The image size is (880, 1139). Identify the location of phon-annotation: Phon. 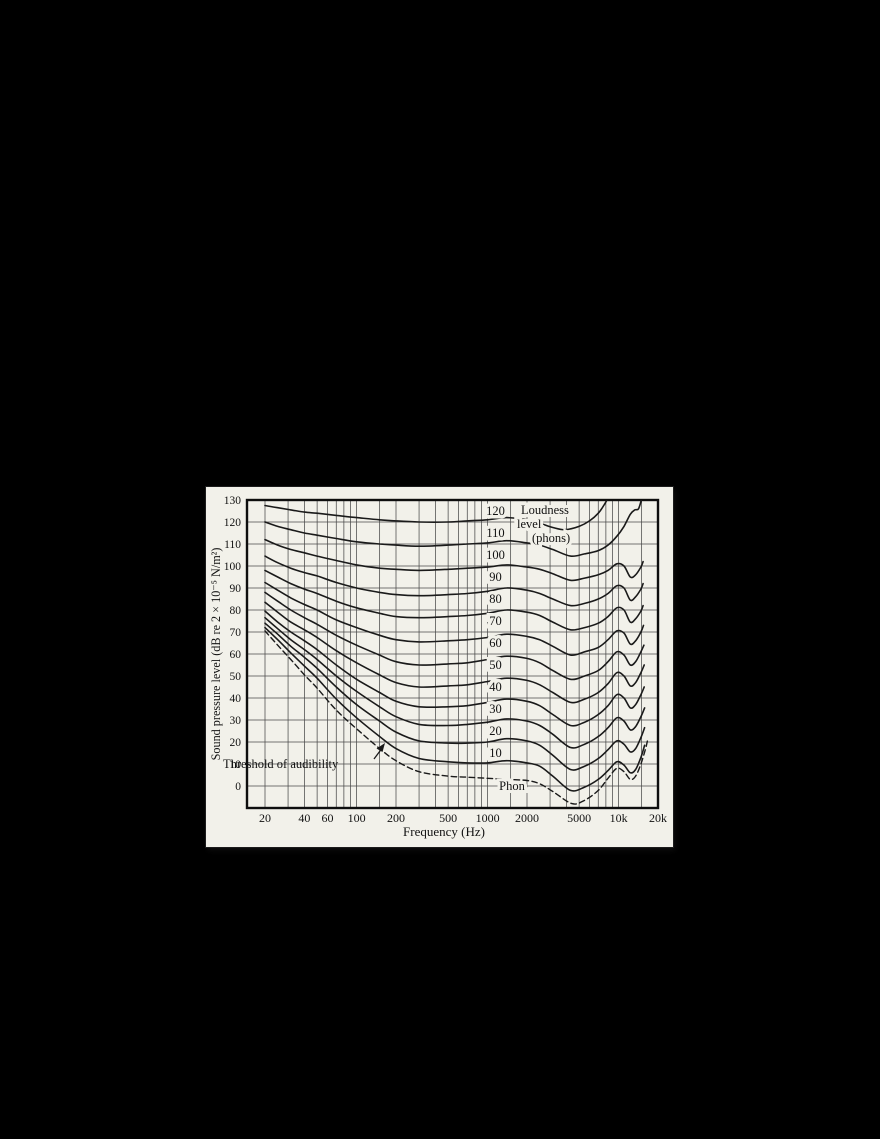
(512, 786).